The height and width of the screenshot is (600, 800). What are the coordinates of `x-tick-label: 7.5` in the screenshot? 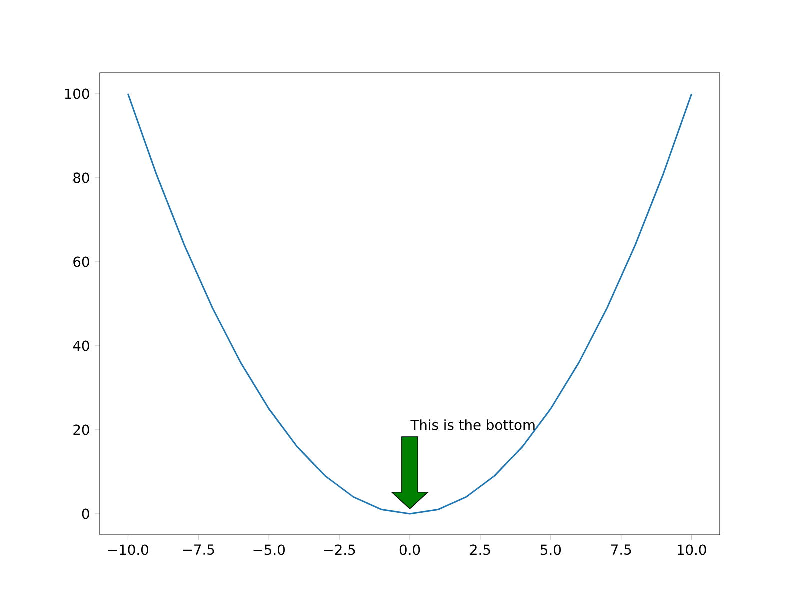 It's located at (621, 550).